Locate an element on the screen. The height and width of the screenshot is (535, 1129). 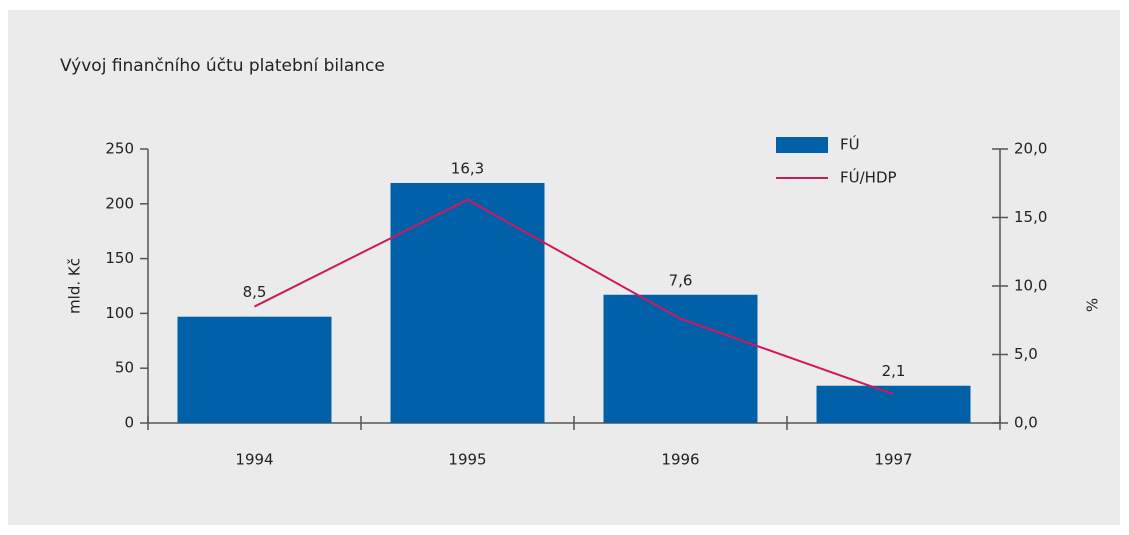
data-label: 16,3 is located at coordinates (467, 168).